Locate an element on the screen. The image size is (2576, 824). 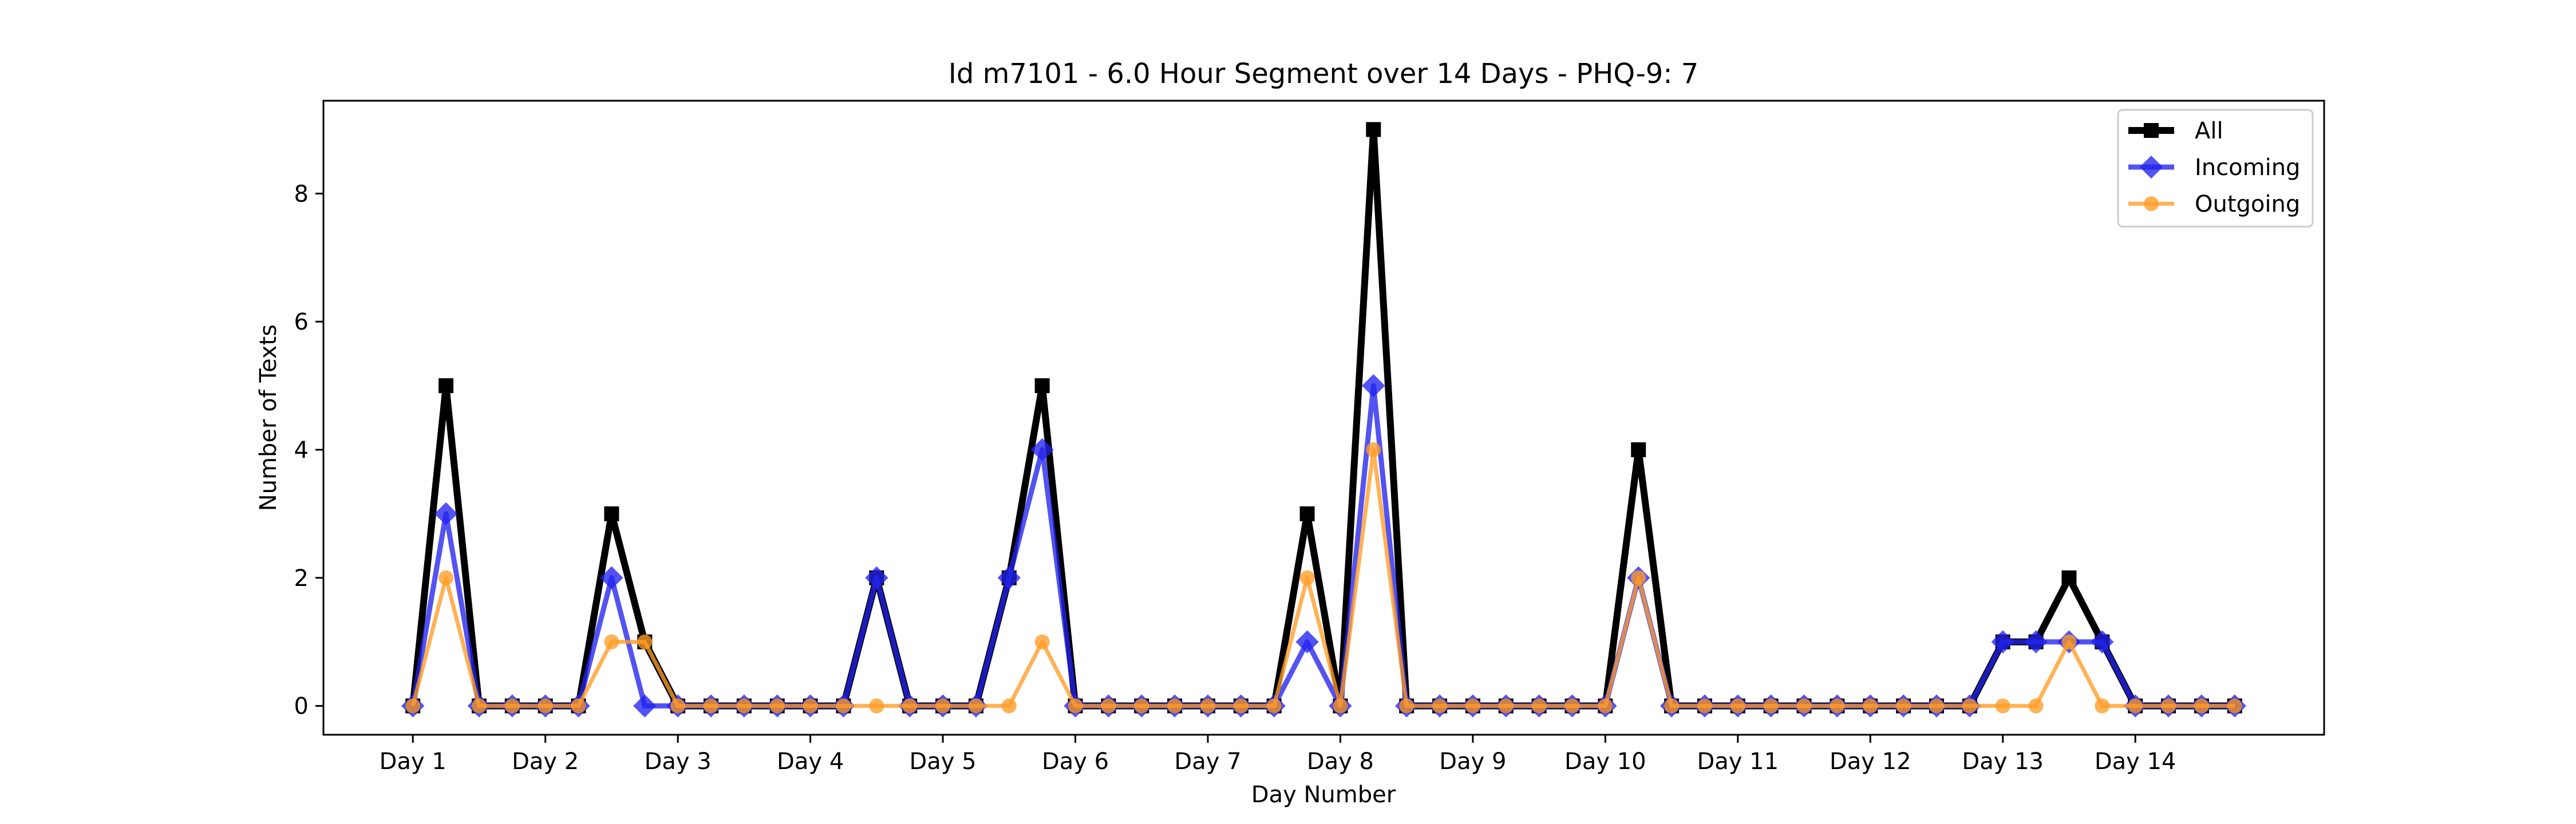
legend-label: Incoming is located at coordinates (2247, 167).